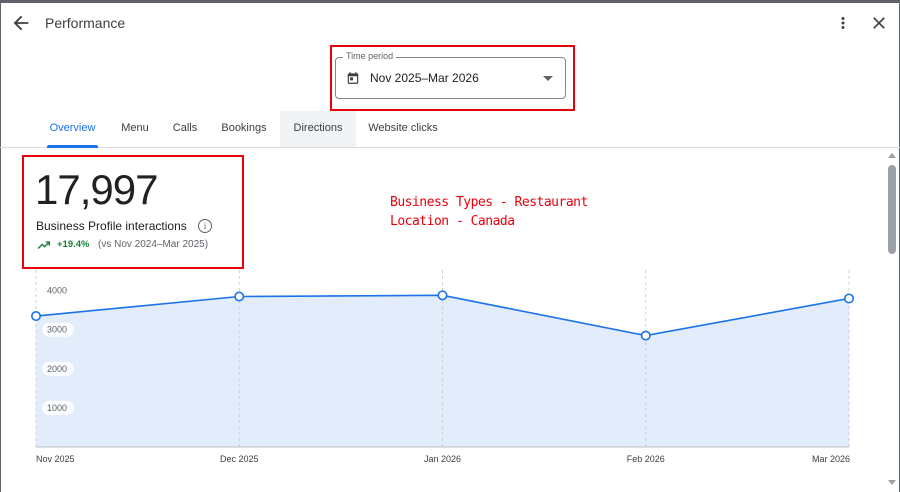 The width and height of the screenshot is (900, 492). I want to click on annotation-business-type: Business Types - Restaurant, so click(489, 202).